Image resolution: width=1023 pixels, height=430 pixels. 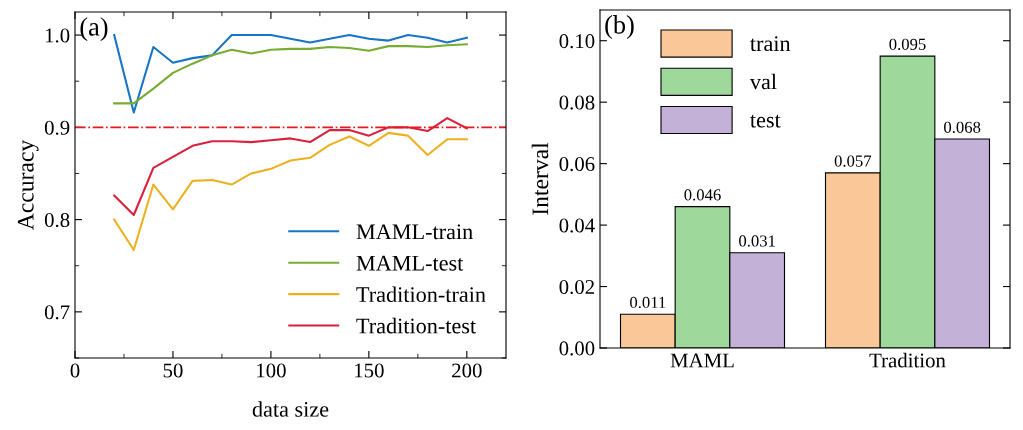 What do you see at coordinates (173, 370) in the screenshot?
I see `x-tick-label: 50` at bounding box center [173, 370].